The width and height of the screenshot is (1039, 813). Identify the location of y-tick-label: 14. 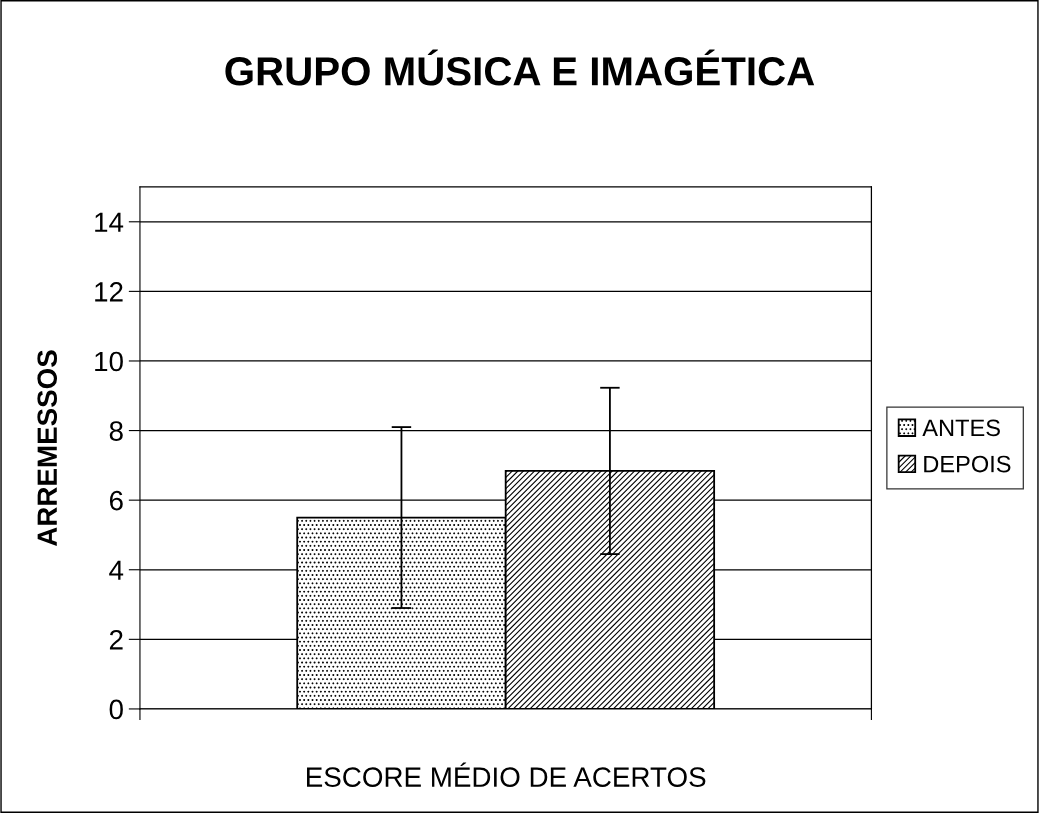
(109, 222).